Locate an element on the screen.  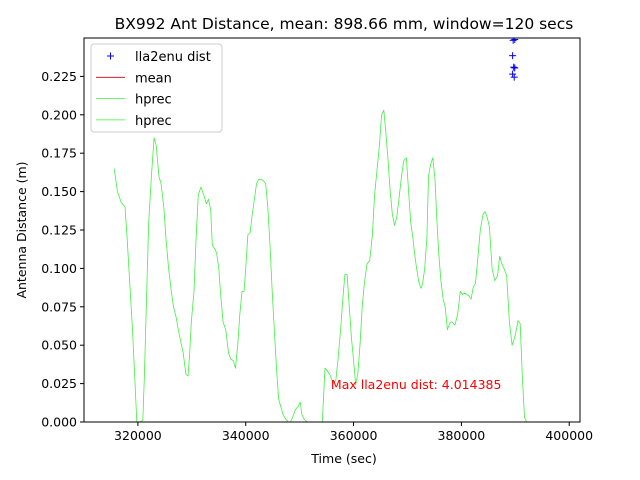
x-tick-label: 380000 is located at coordinates (462, 435).